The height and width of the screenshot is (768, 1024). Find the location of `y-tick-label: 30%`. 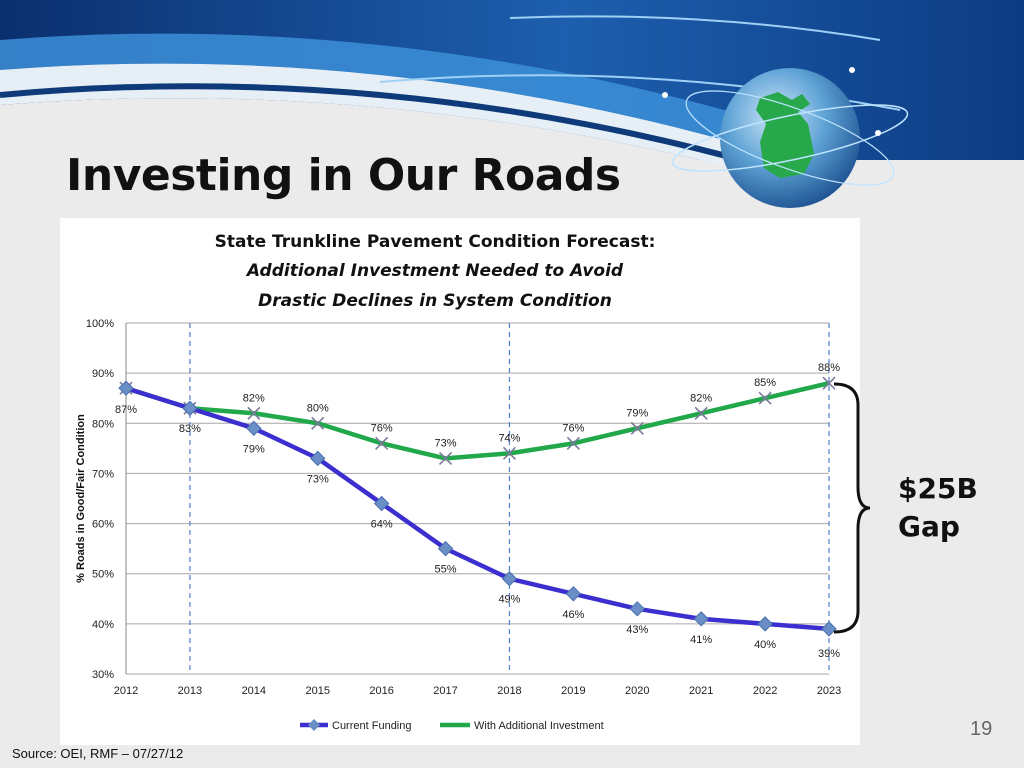

y-tick-label: 30% is located at coordinates (103, 675).